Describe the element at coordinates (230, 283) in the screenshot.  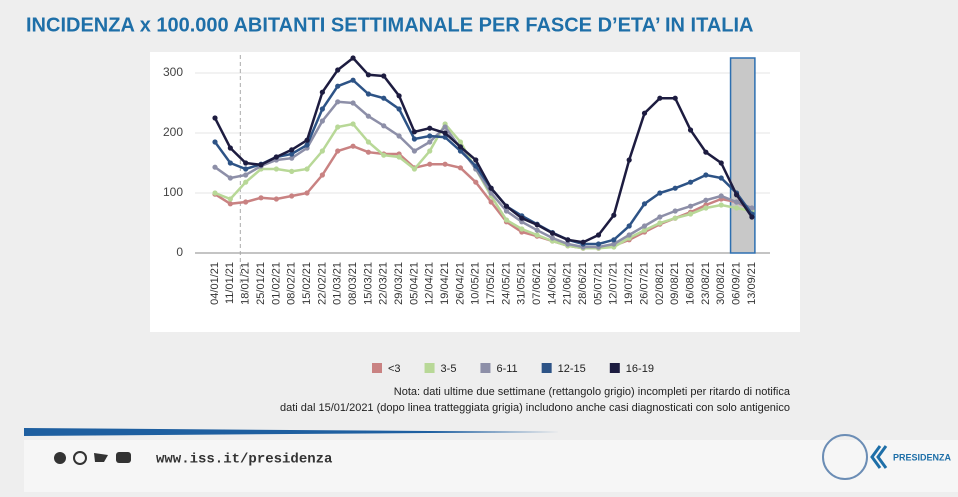
I see `x-tick-label: 11/01/21` at that location.